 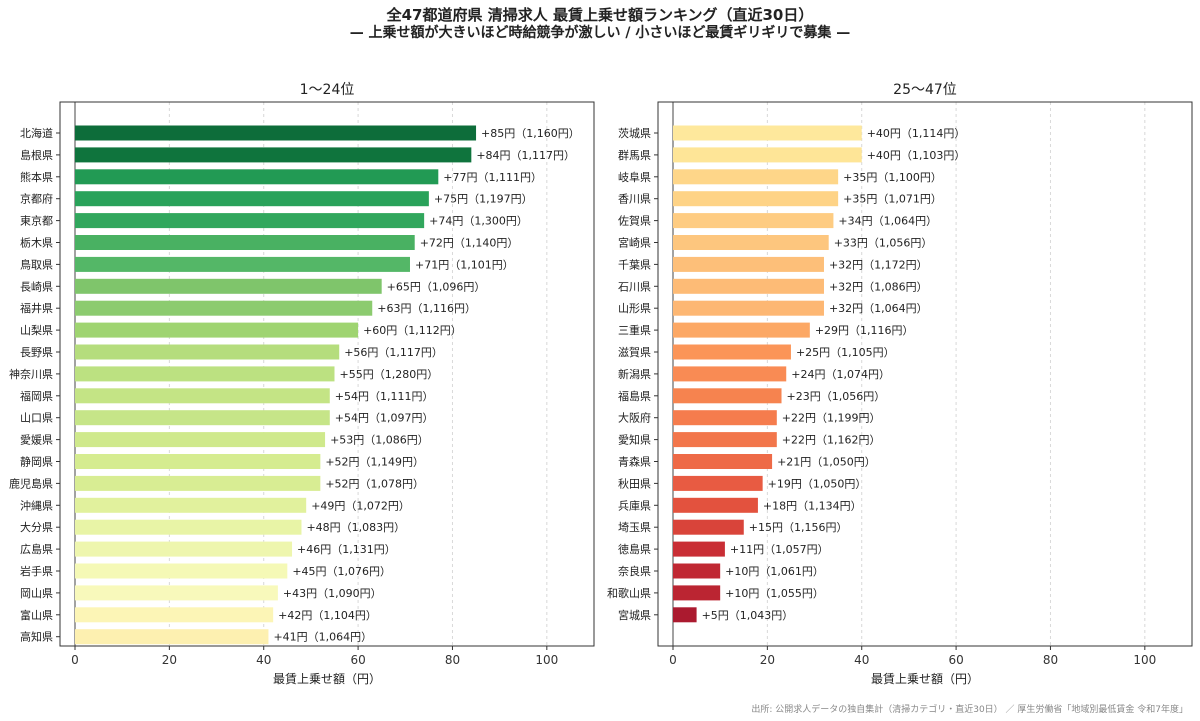 I want to click on data-label: +22円（1,162円）, so click(x=831, y=440).